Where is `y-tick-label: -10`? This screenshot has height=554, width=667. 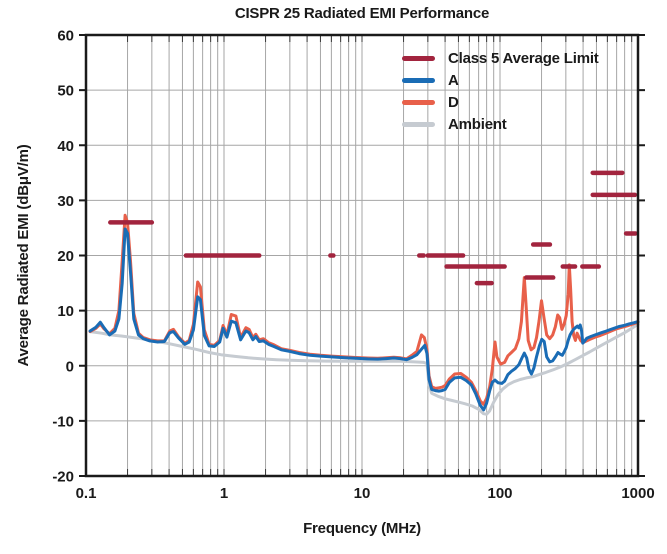
y-tick-label: -10 is located at coordinates (63, 421).